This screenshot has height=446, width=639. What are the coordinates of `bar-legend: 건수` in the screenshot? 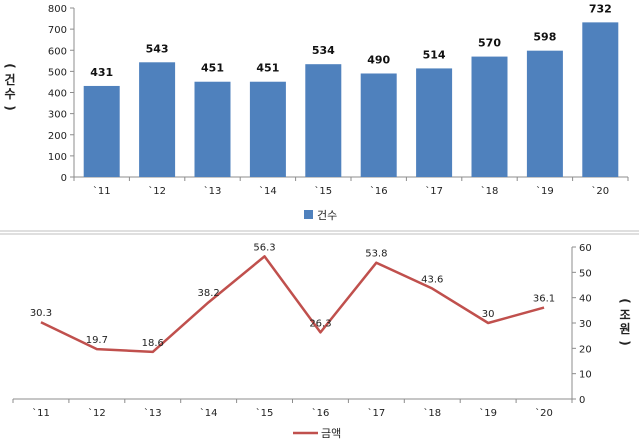 It's located at (320, 215).